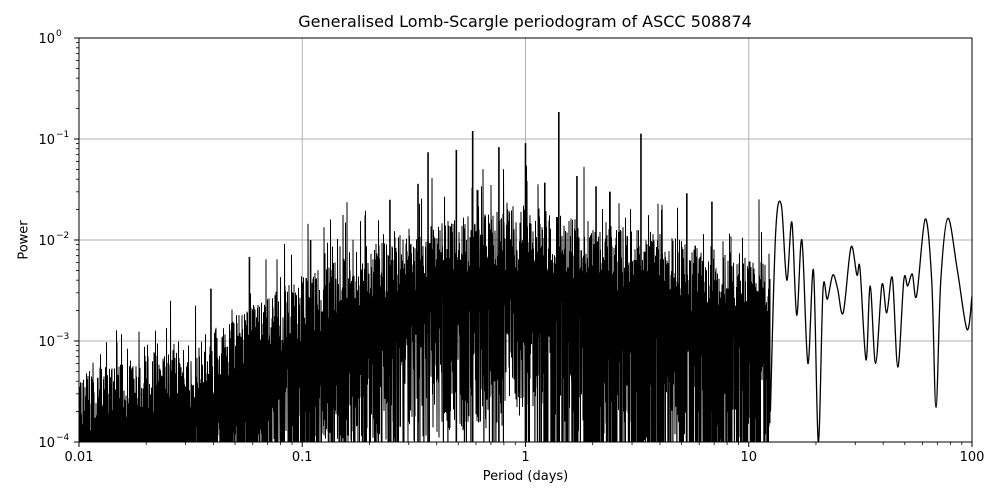  Describe the element at coordinates (62, 337) in the screenshot. I see `svg-text: −3` at that location.